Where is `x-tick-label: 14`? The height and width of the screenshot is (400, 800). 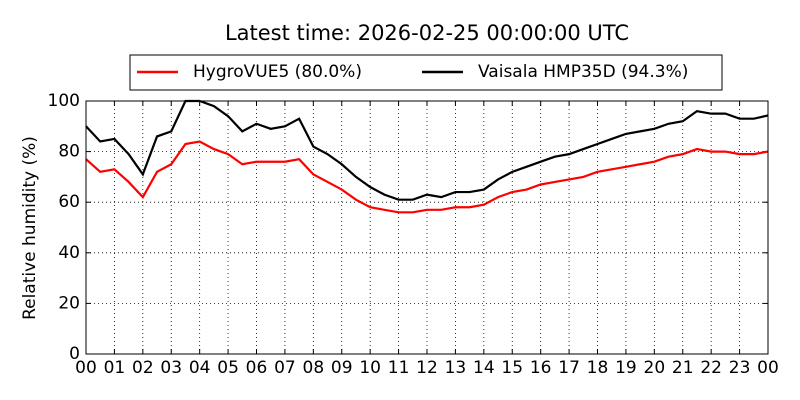 x-tick-label: 14 is located at coordinates (484, 368).